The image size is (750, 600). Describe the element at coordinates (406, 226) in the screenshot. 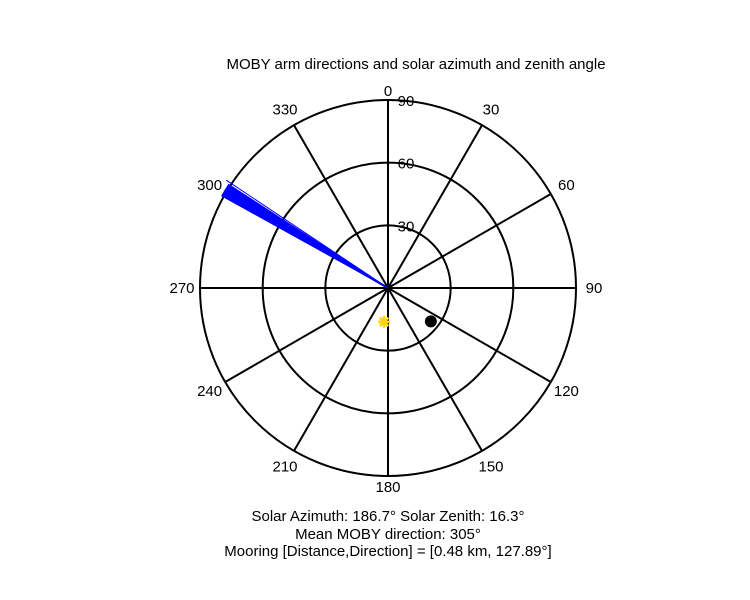

I see `radial-tick-label: 30` at that location.